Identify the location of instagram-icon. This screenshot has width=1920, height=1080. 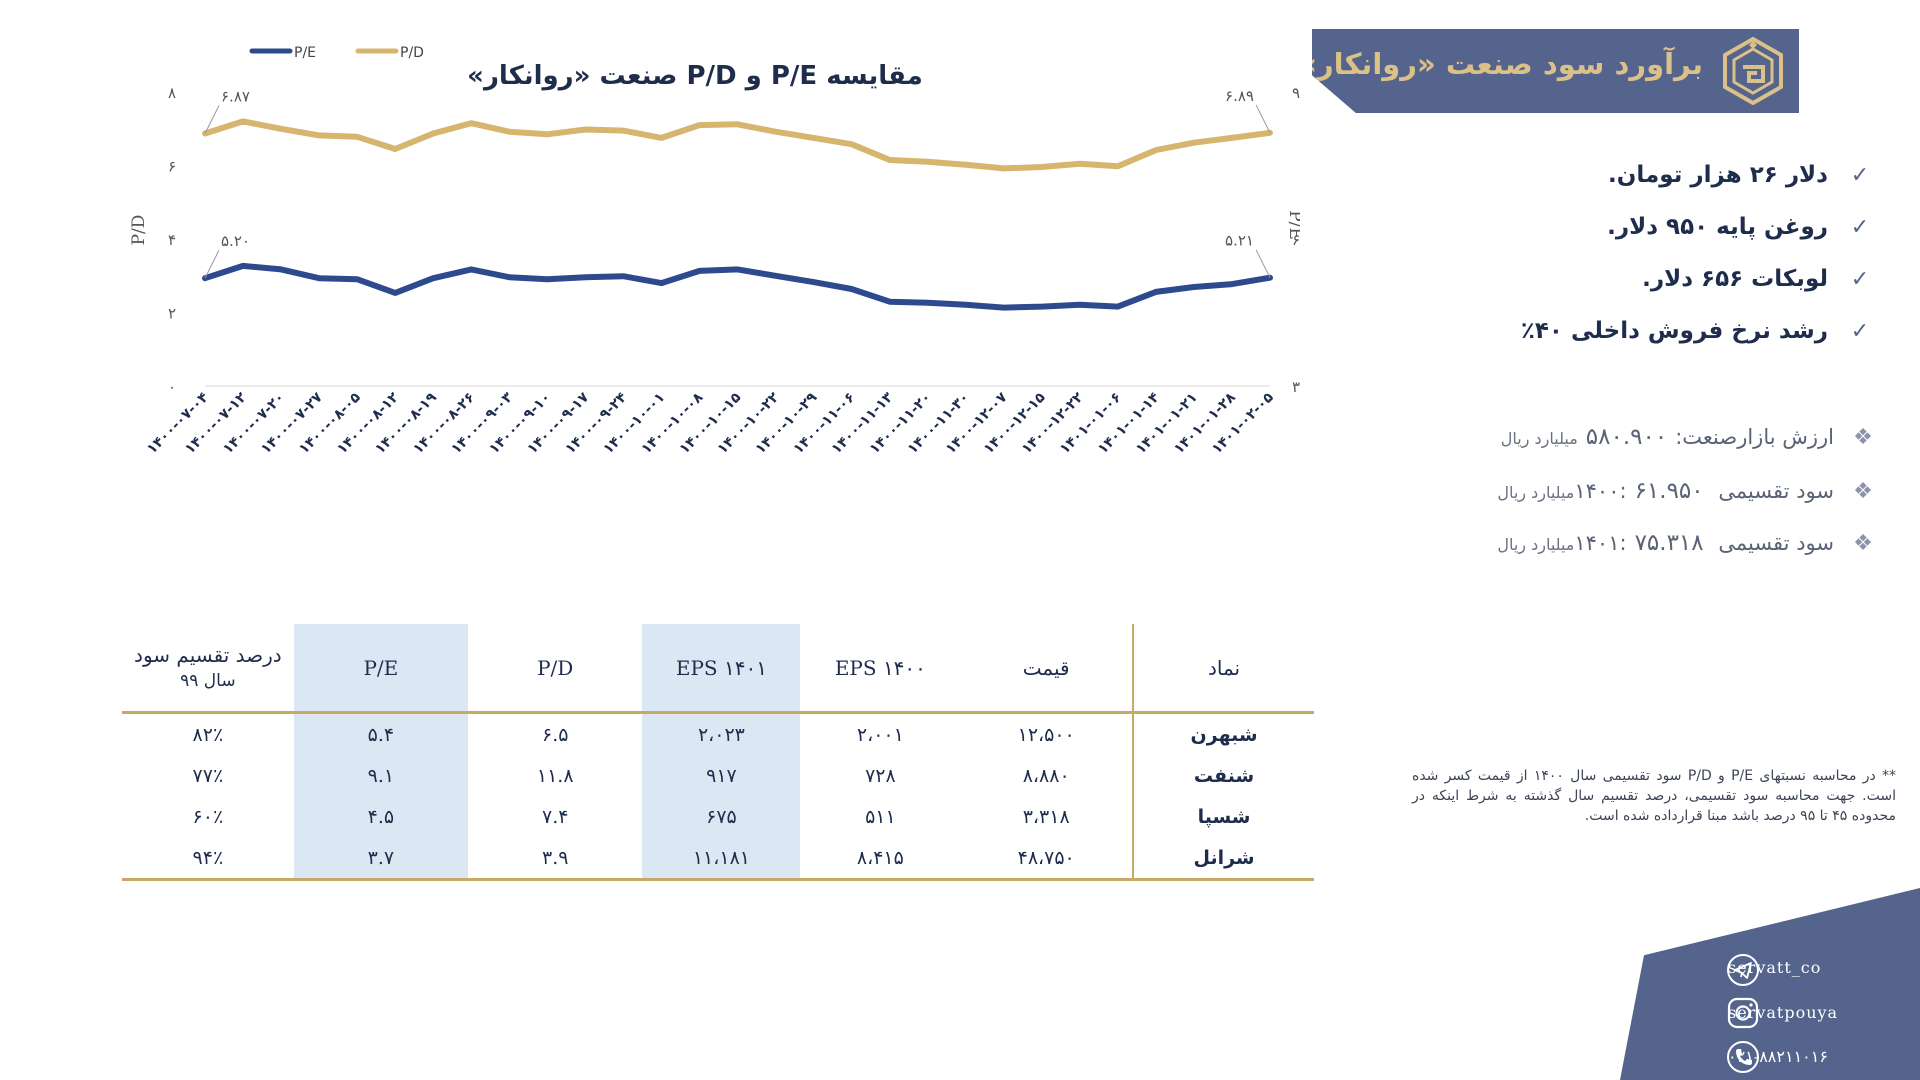
(1743, 1013).